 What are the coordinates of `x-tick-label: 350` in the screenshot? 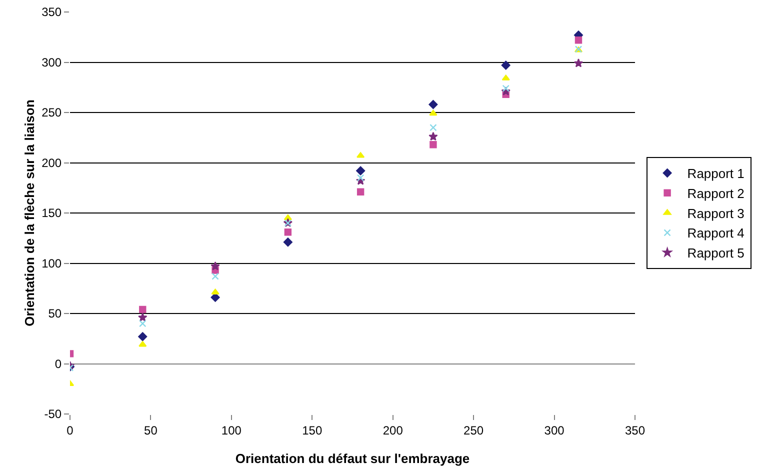 It's located at (635, 430).